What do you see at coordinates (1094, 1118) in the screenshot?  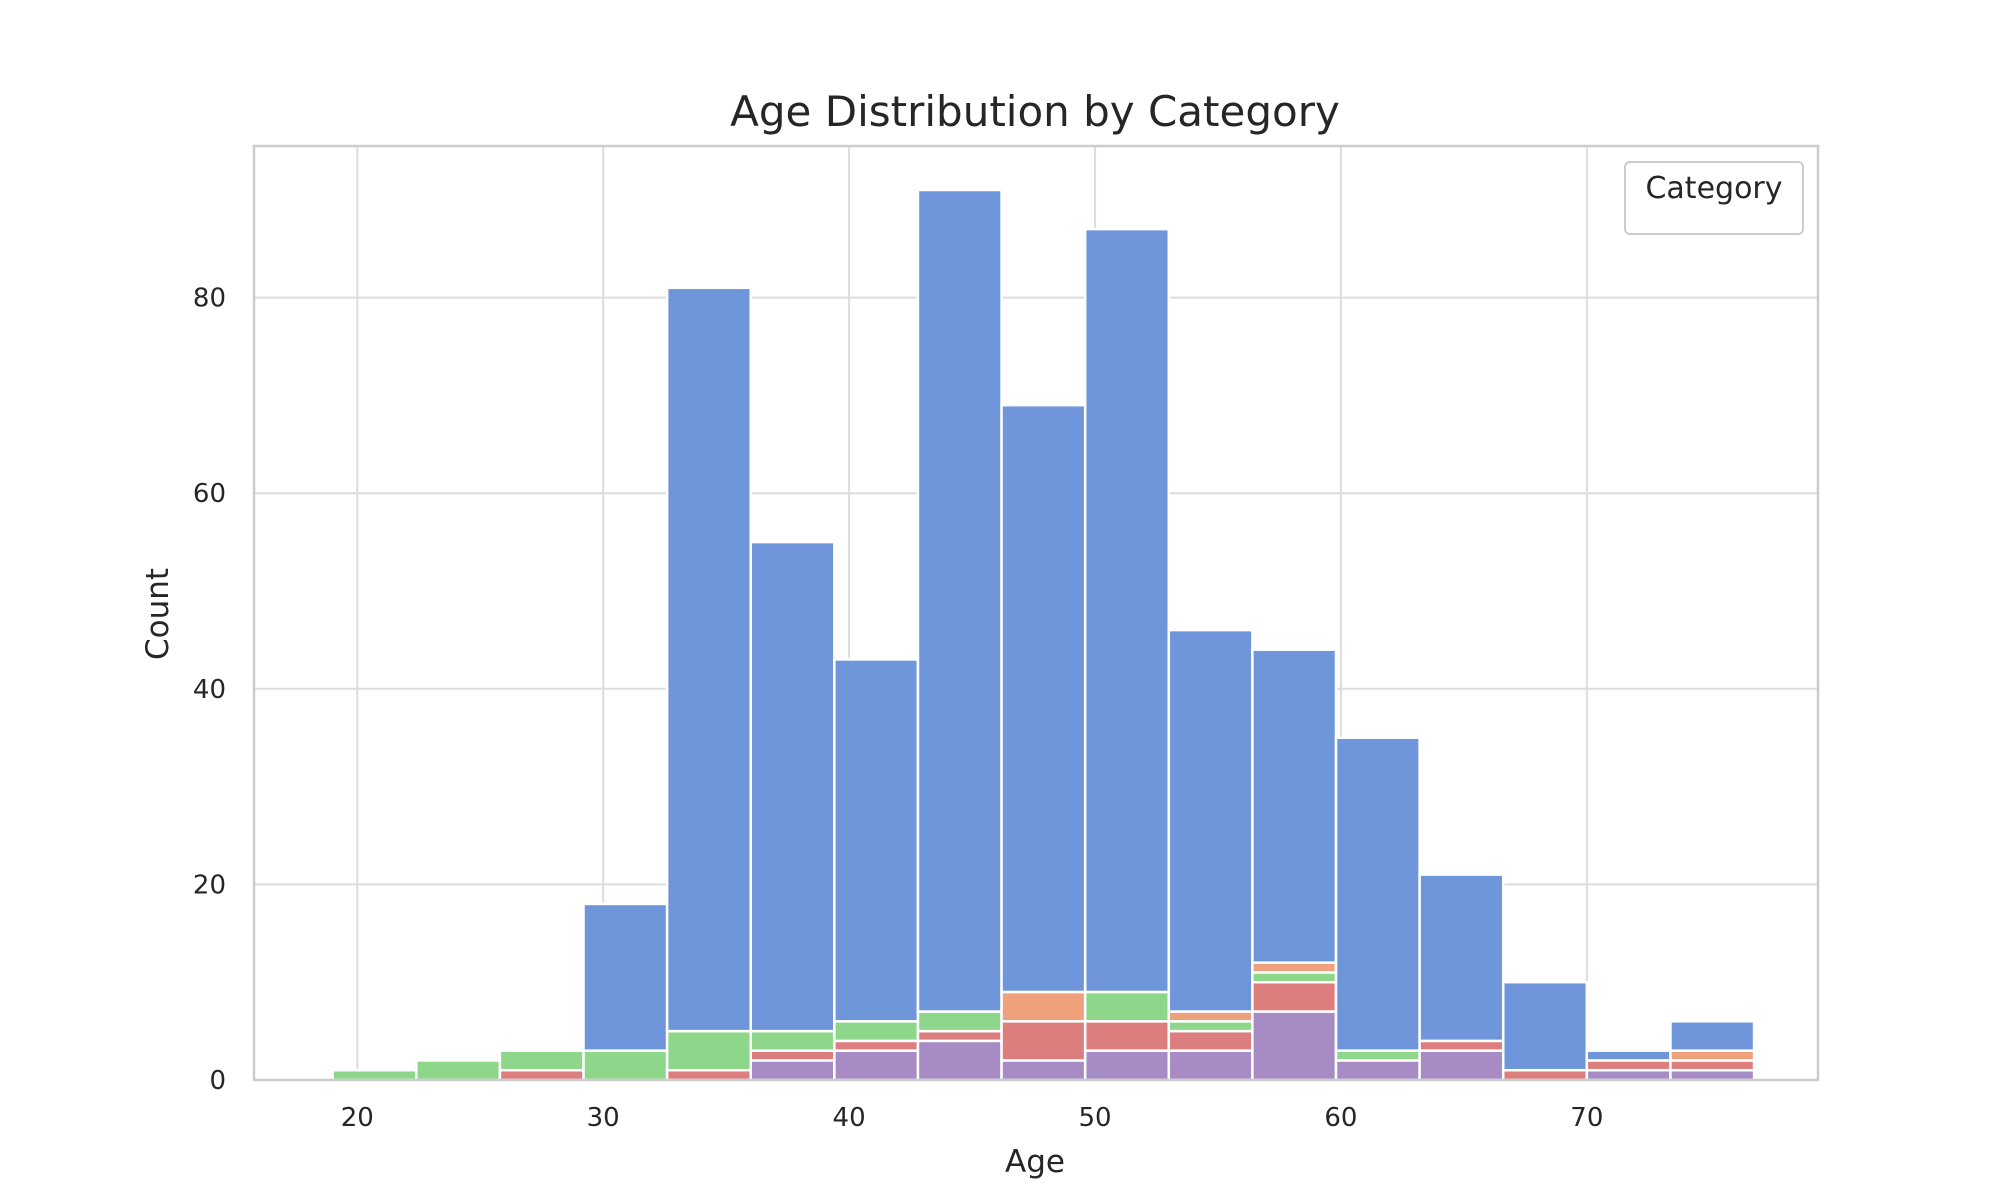 I see `x-tick-label: 50` at bounding box center [1094, 1118].